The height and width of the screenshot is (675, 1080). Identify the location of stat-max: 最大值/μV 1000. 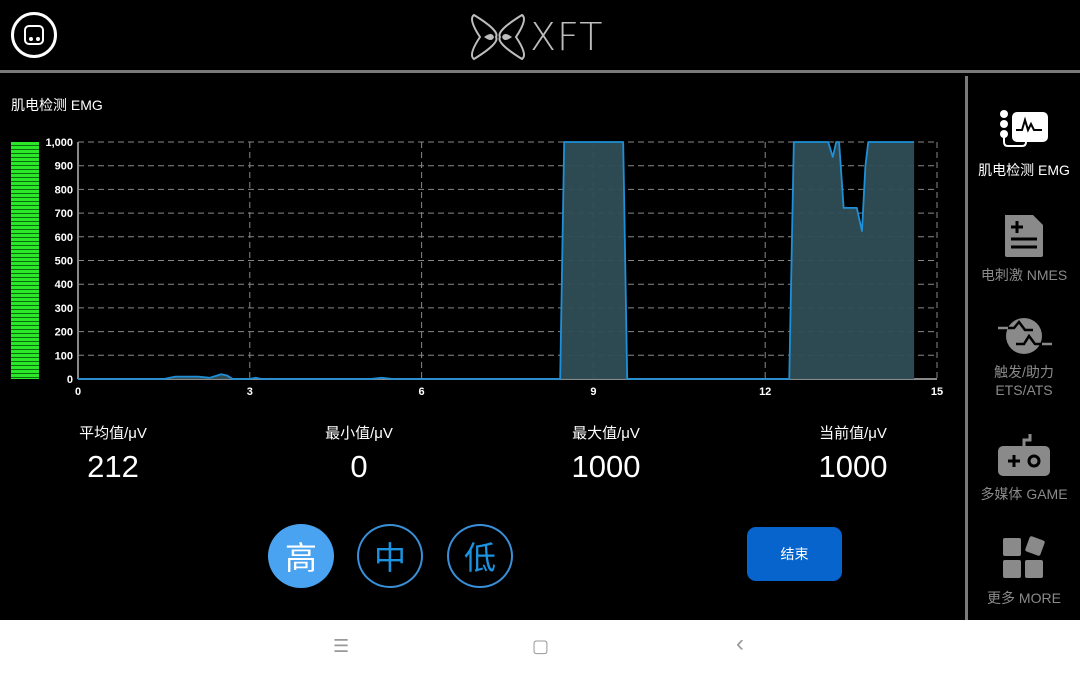
(606, 453).